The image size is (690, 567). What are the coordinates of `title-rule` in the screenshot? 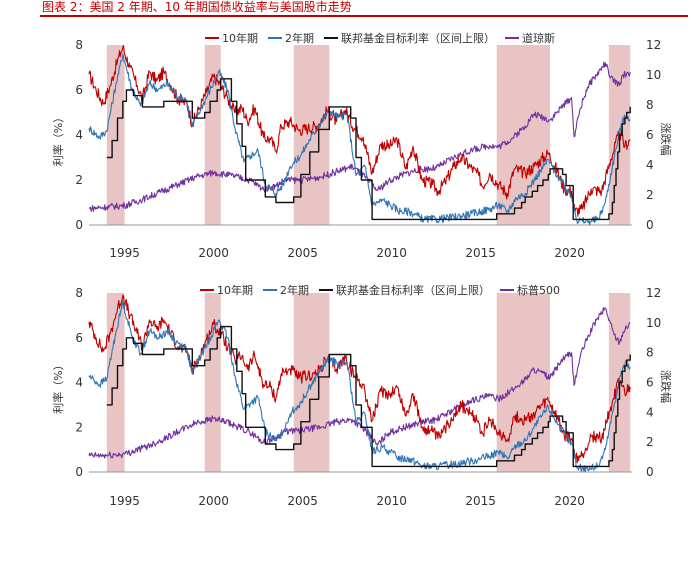 It's located at (364, 16).